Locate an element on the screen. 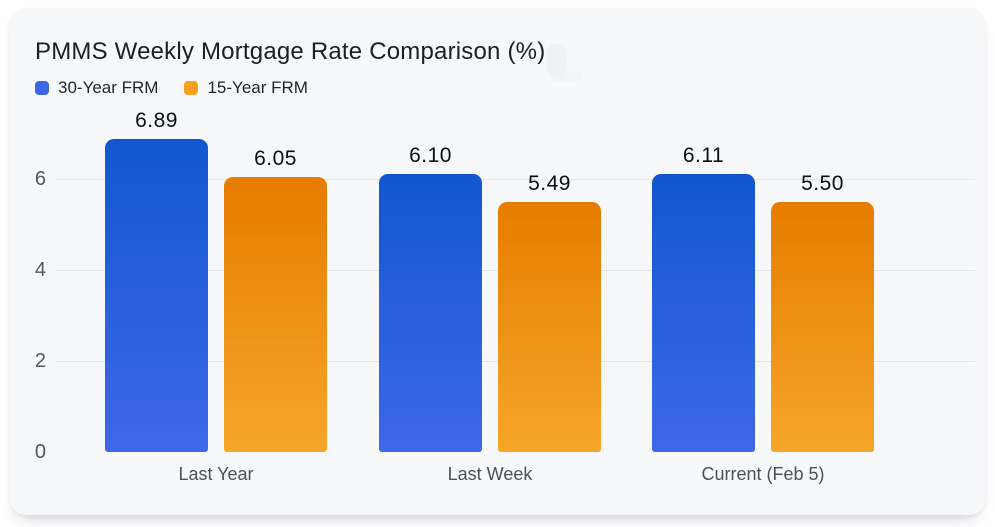  legend-swatch-blue-icon is located at coordinates (42, 88).